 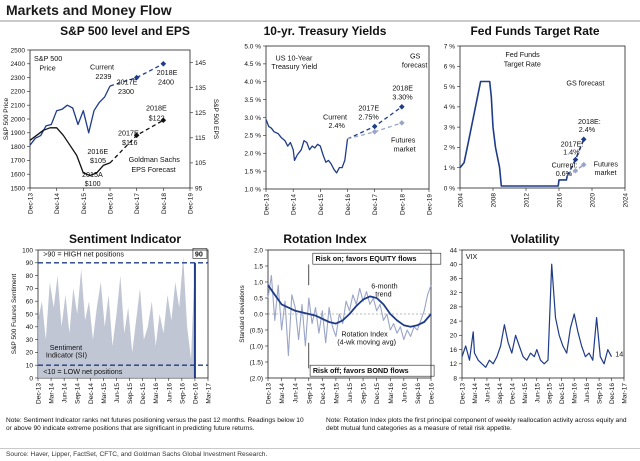 I want to click on annotation-label: <10 = LOW net positions, so click(x=83, y=371).